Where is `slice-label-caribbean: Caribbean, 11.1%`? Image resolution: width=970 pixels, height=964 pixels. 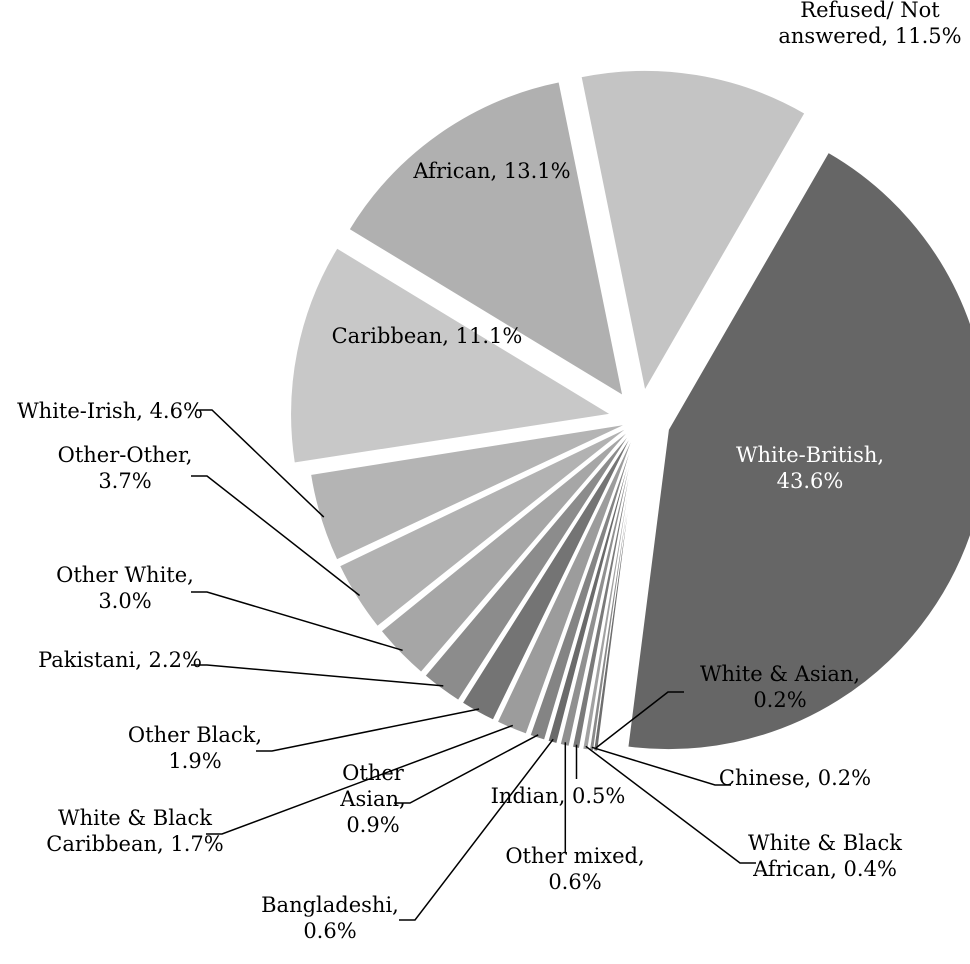
slice-label-caribbean: Caribbean, 11.1% is located at coordinates (427, 336).